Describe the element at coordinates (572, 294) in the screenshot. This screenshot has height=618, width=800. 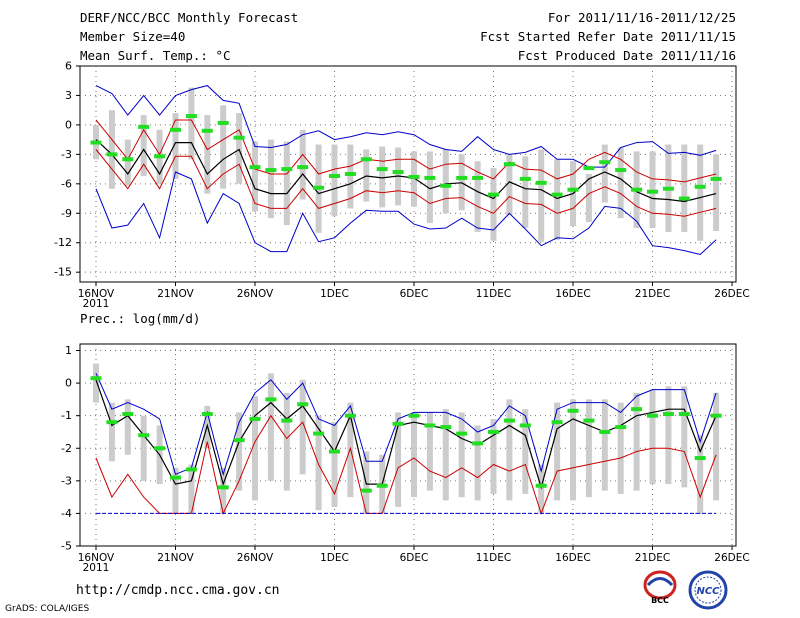
I see `x-tick-label: 16DEC` at that location.